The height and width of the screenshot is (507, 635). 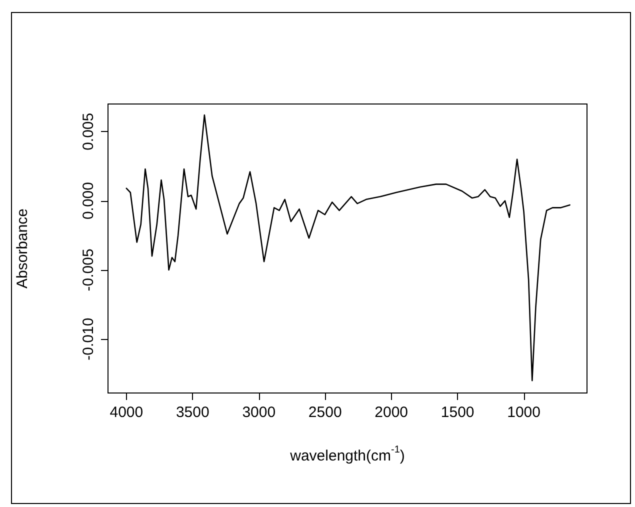 I want to click on x-tick-label: 2500, so click(x=325, y=412).